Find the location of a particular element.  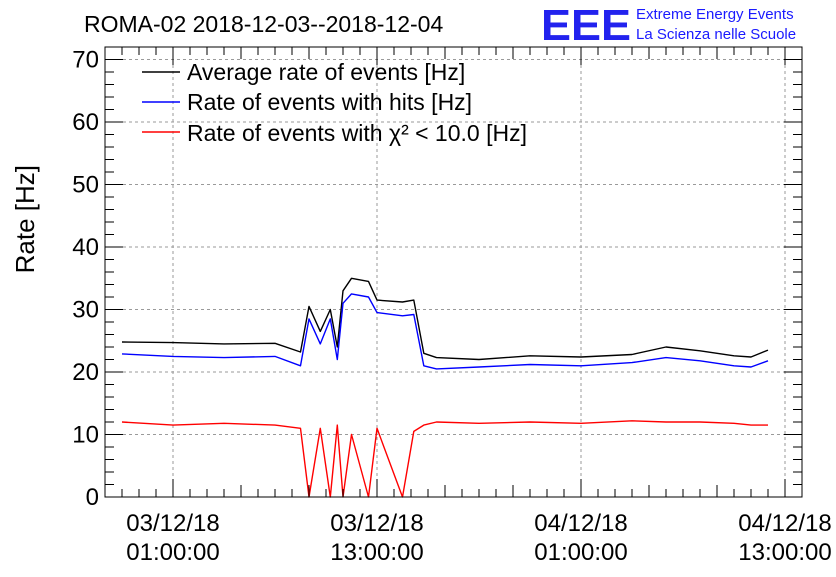

legend-entry-average: Average rate of events [Hz] is located at coordinates (303, 72).